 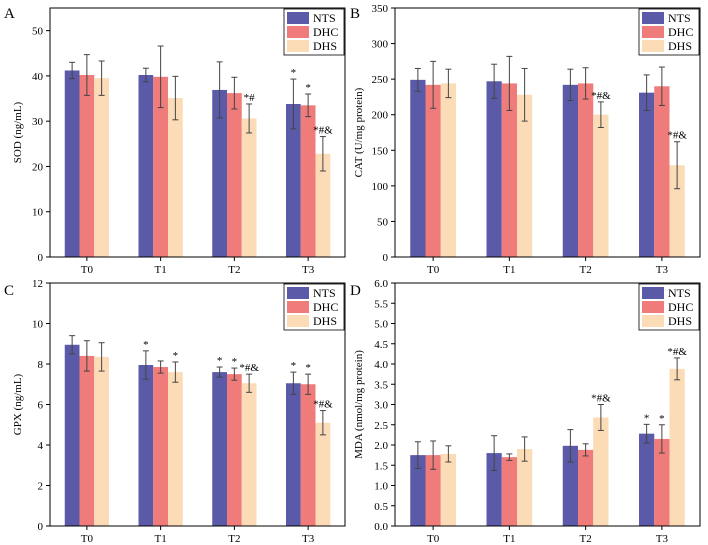 What do you see at coordinates (41, 258) in the screenshot?
I see `y-tick-label: 0` at bounding box center [41, 258].